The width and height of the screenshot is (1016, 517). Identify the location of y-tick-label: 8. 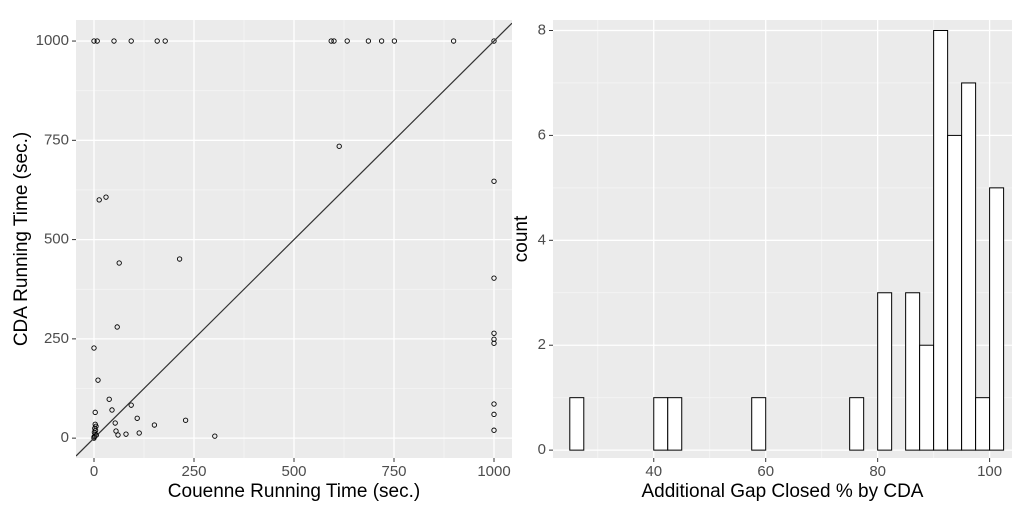
(542, 29).